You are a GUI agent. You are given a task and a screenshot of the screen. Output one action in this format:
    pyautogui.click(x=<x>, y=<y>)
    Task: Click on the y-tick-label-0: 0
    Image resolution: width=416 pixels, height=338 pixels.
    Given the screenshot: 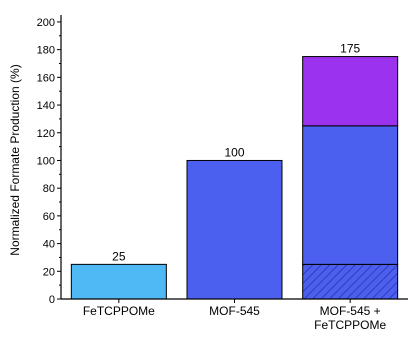 What is the action you would take?
    pyautogui.click(x=52, y=300)
    